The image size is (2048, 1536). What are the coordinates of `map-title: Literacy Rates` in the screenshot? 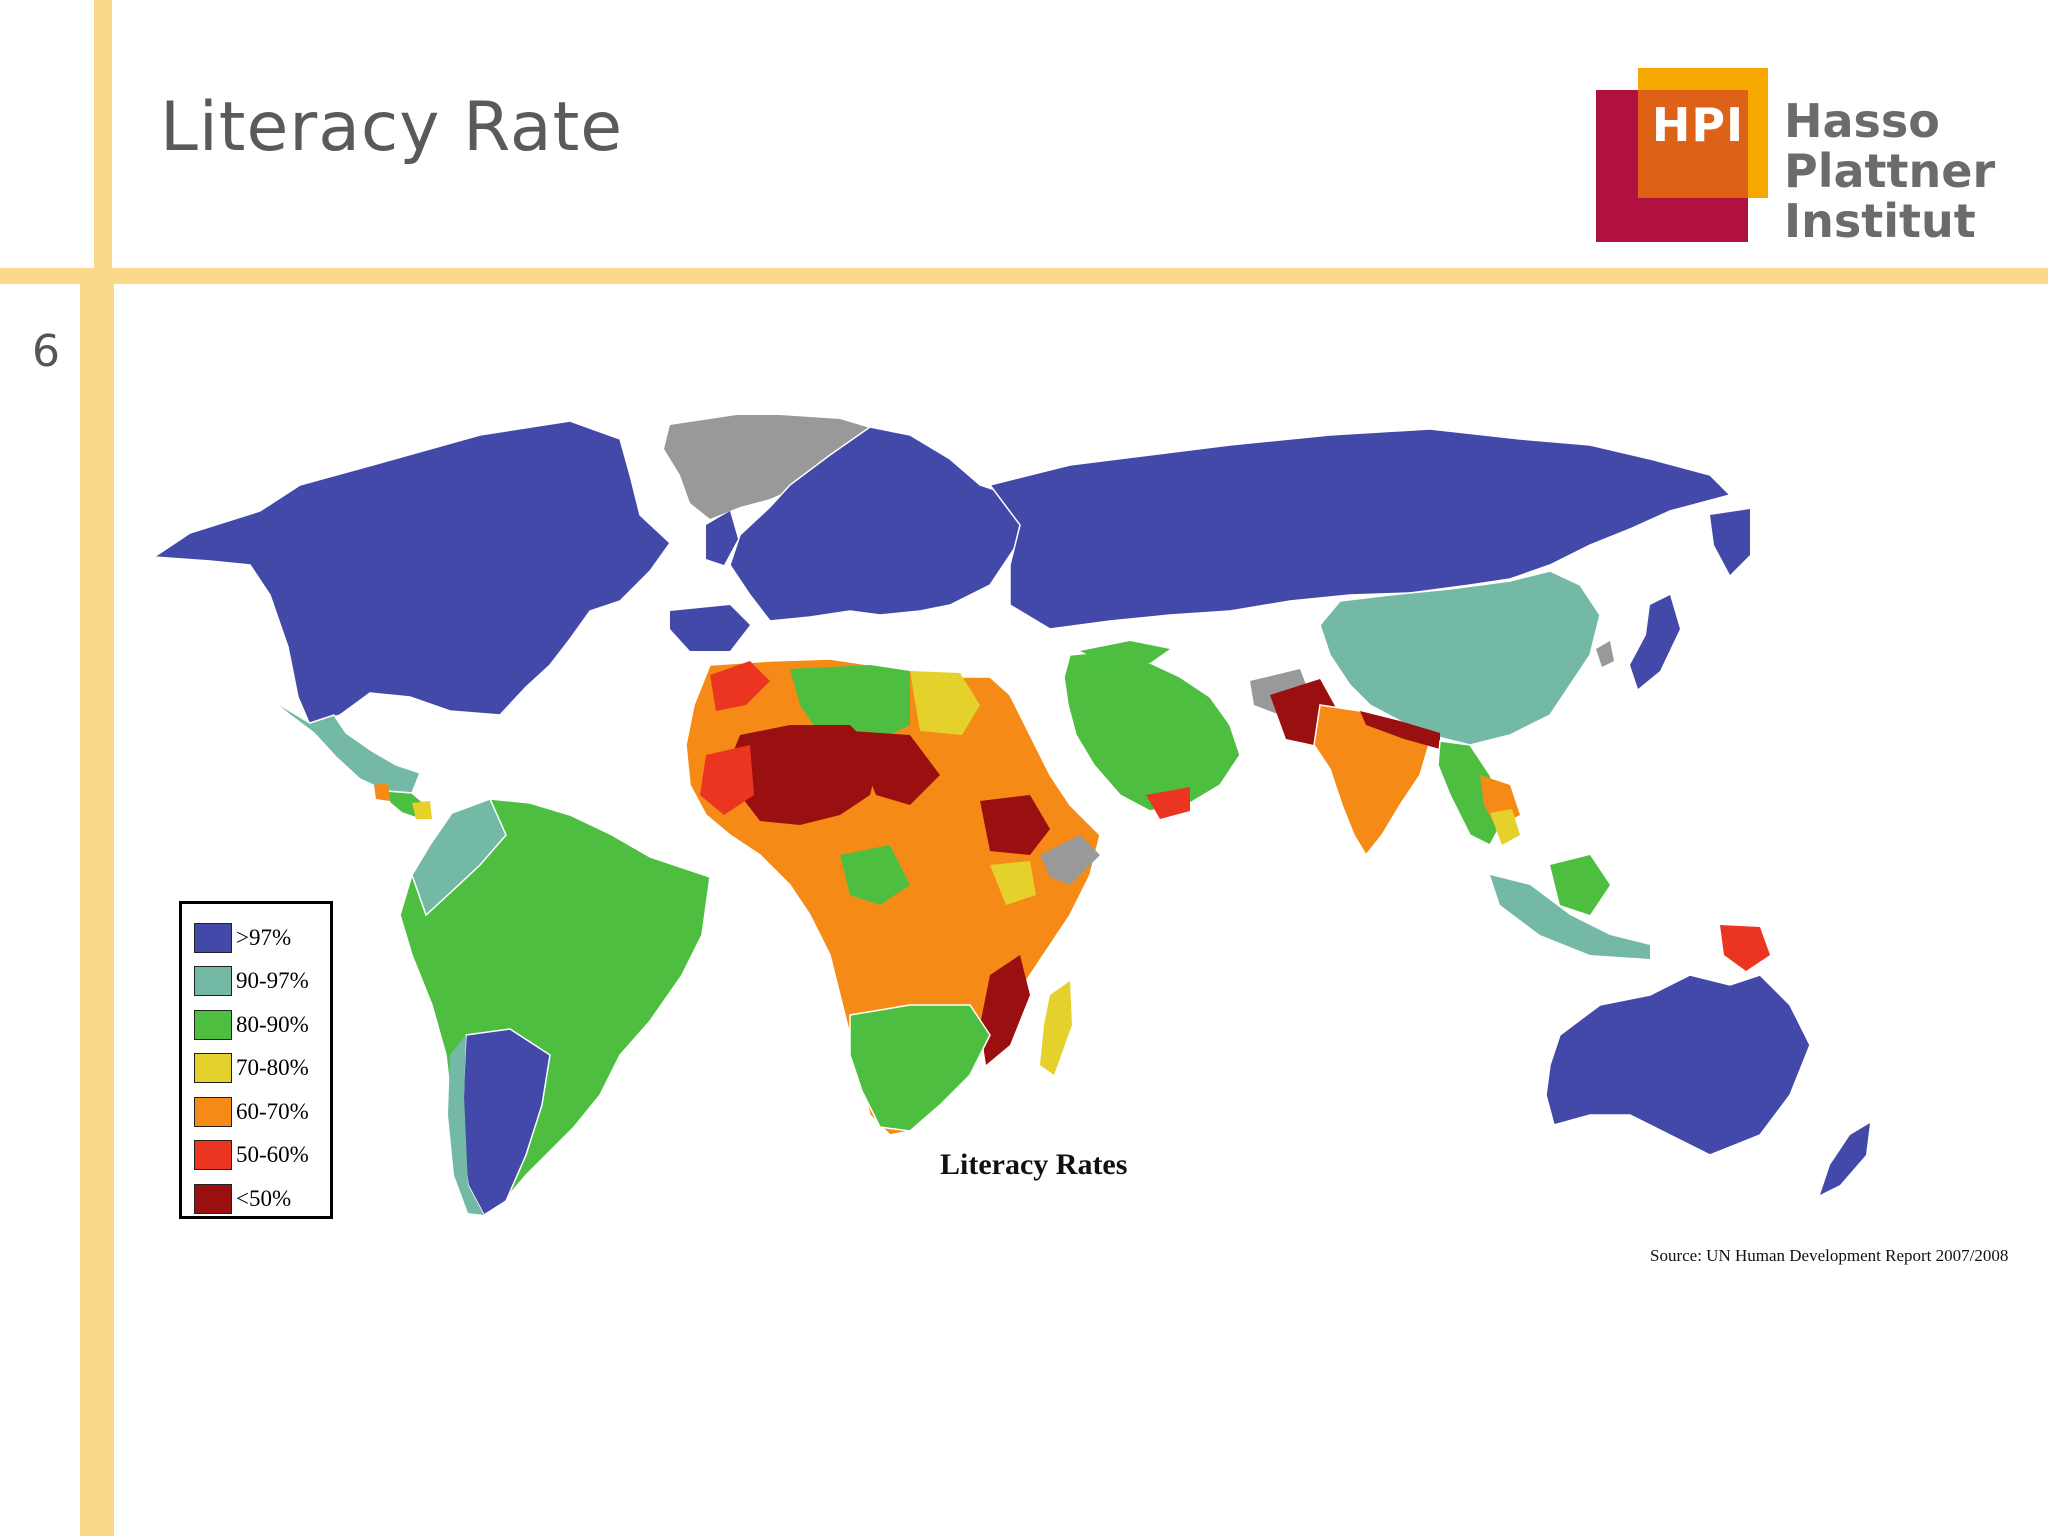 It's located at (1034, 1164).